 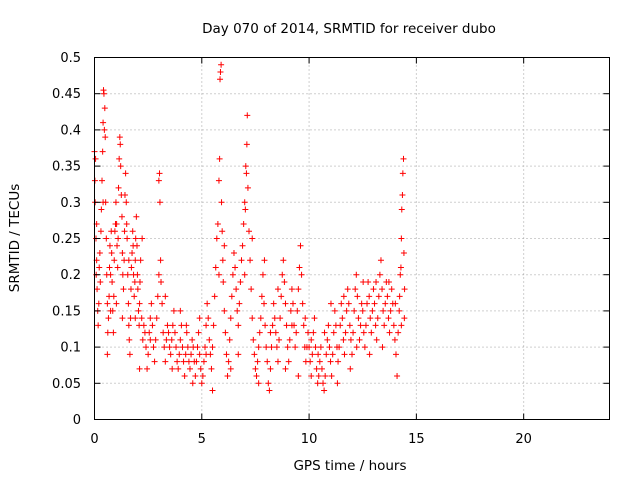 I want to click on y-tick-label: 0.35, so click(x=66, y=167).